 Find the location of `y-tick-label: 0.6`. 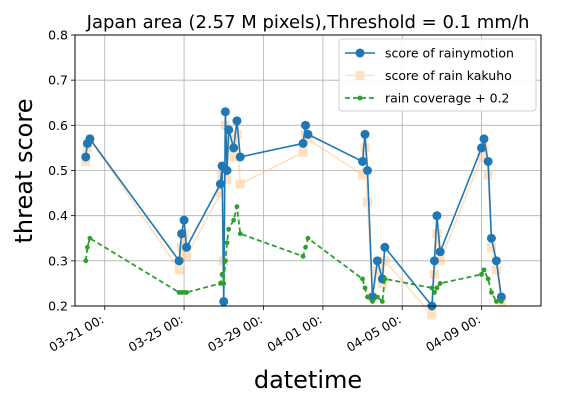

y-tick-label: 0.6 is located at coordinates (58, 125).